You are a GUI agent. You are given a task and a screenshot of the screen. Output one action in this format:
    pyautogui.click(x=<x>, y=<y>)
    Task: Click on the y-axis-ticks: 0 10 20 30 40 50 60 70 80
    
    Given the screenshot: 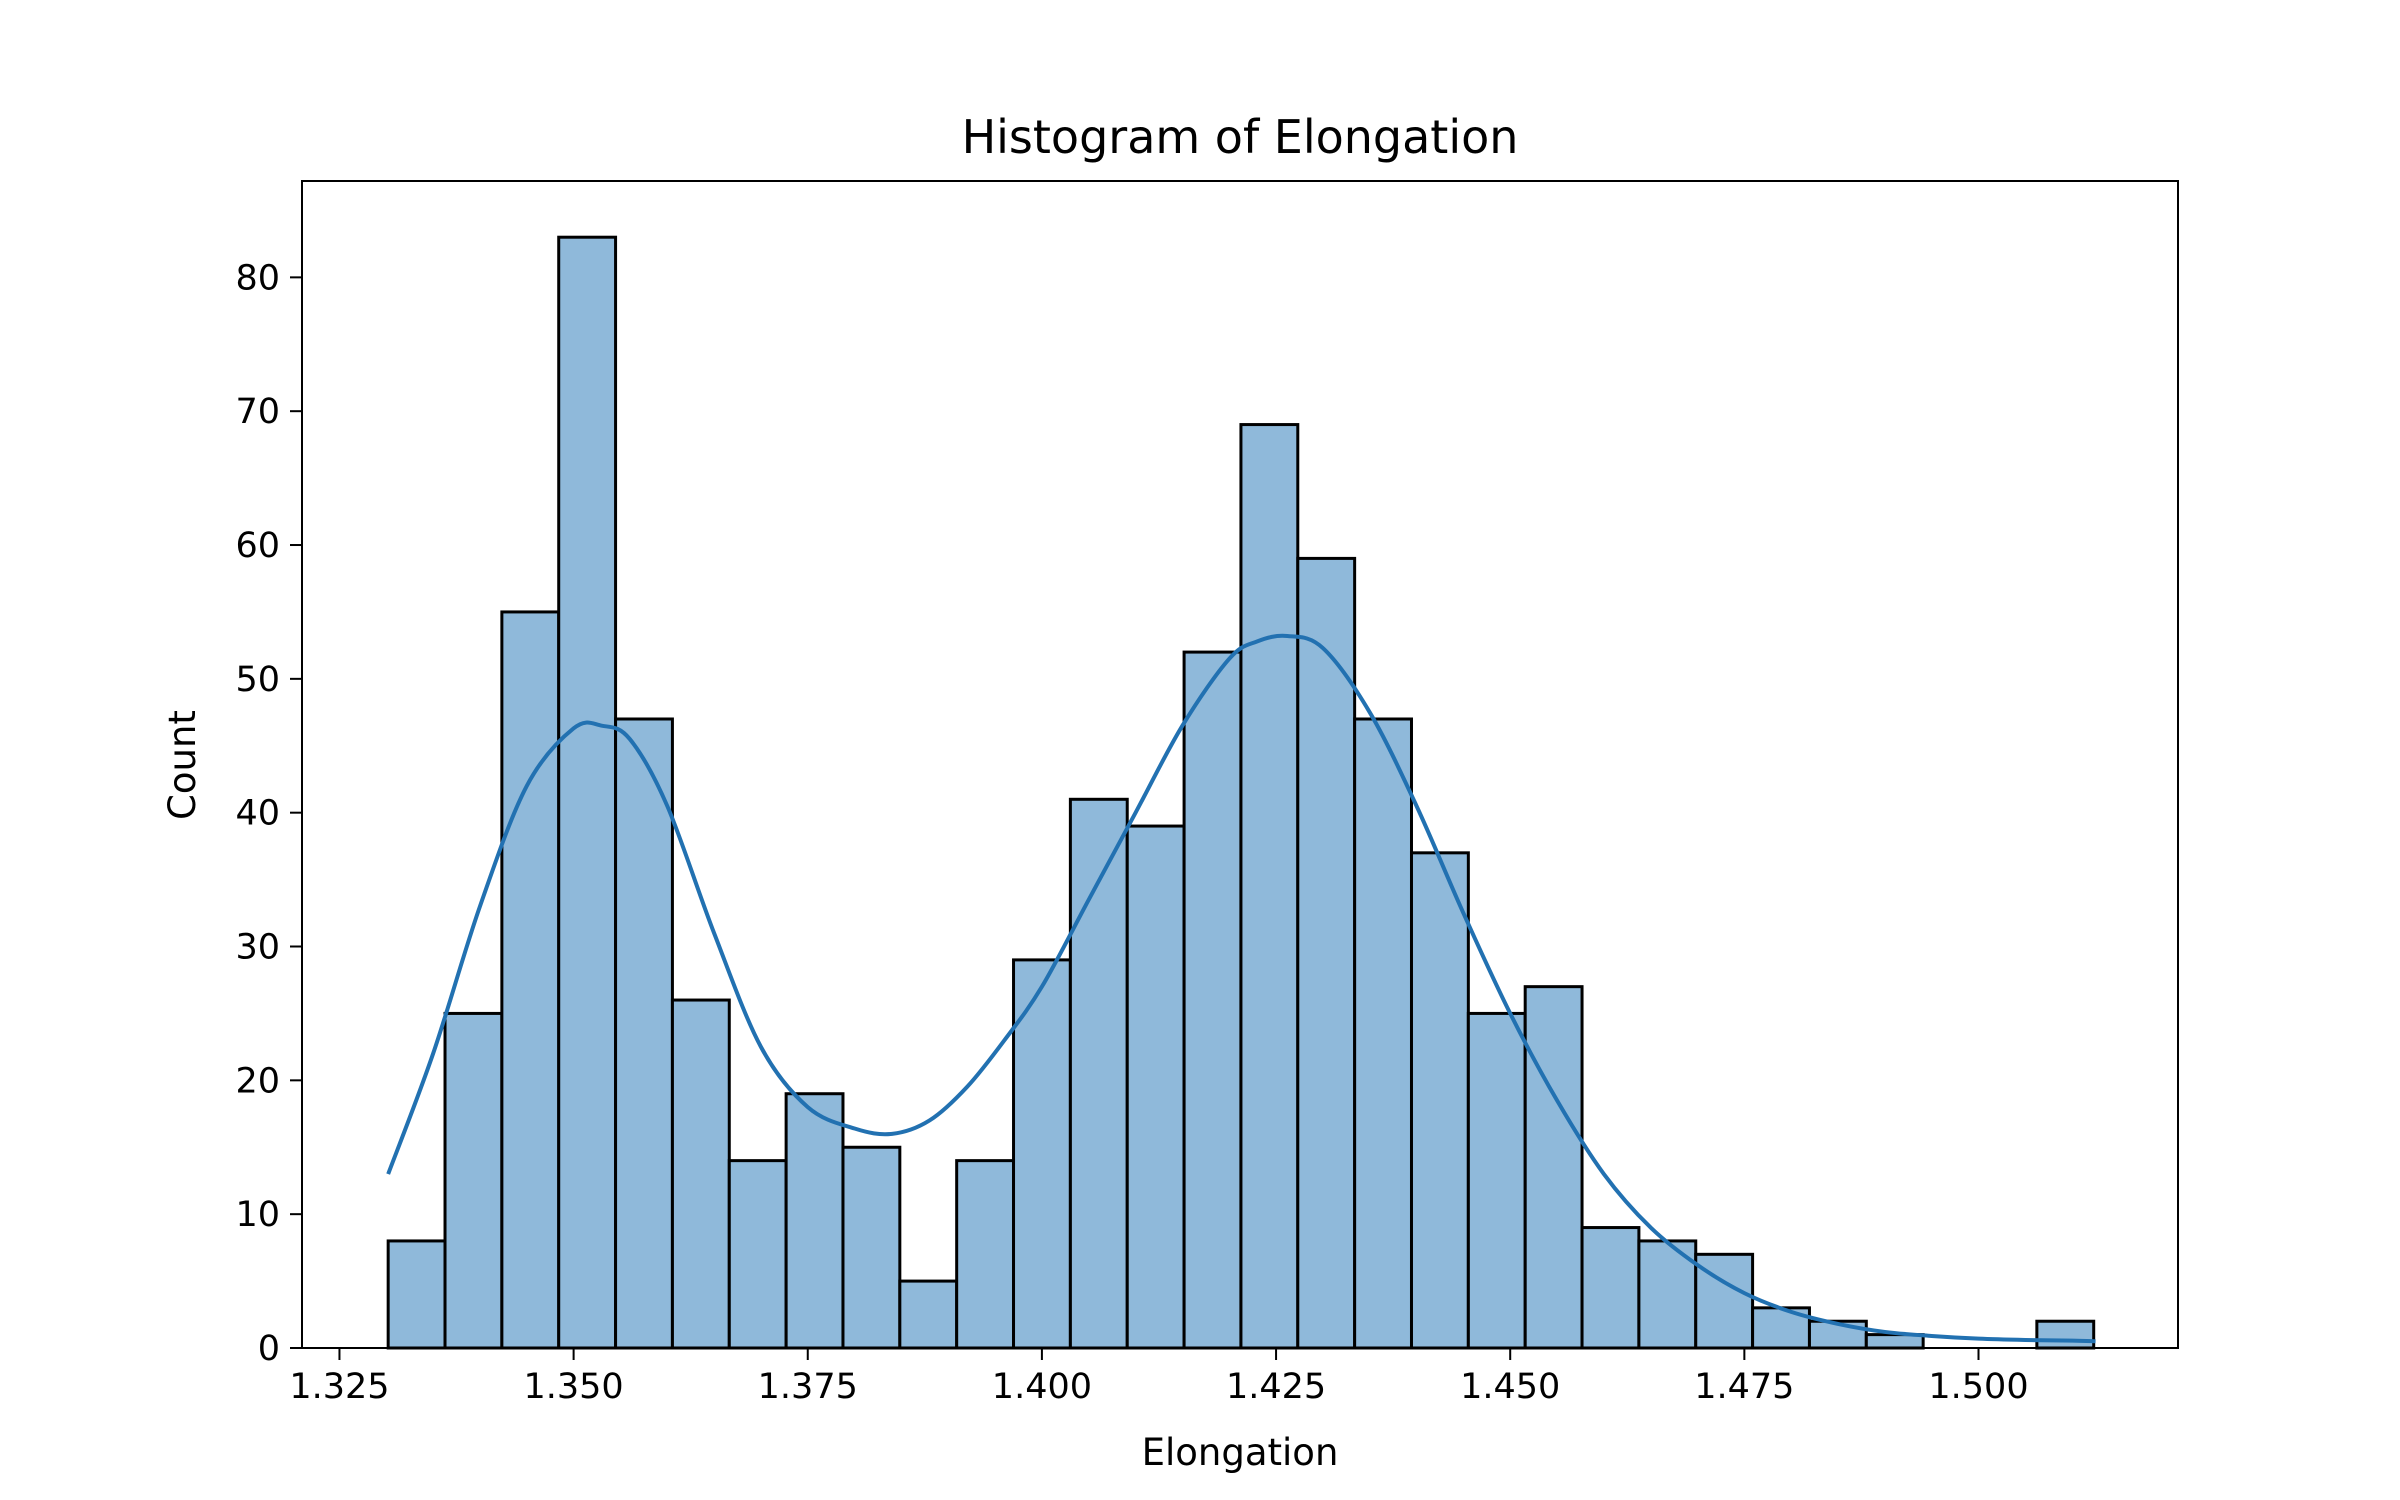 What is the action you would take?
    pyautogui.click(x=268, y=813)
    